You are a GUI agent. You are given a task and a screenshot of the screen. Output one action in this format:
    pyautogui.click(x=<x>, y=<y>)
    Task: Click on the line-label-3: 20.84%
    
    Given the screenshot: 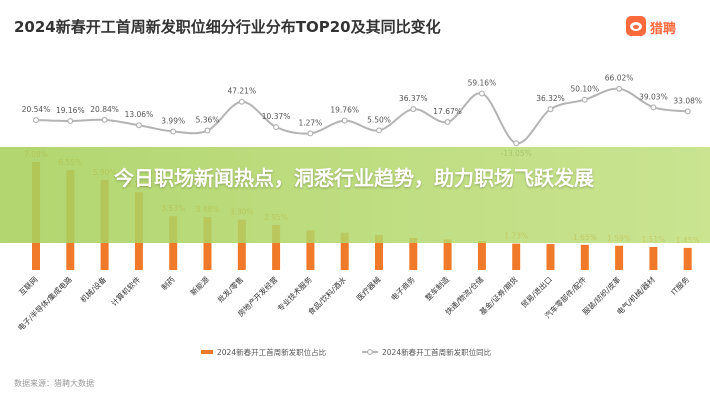 What is the action you would take?
    pyautogui.click(x=104, y=109)
    